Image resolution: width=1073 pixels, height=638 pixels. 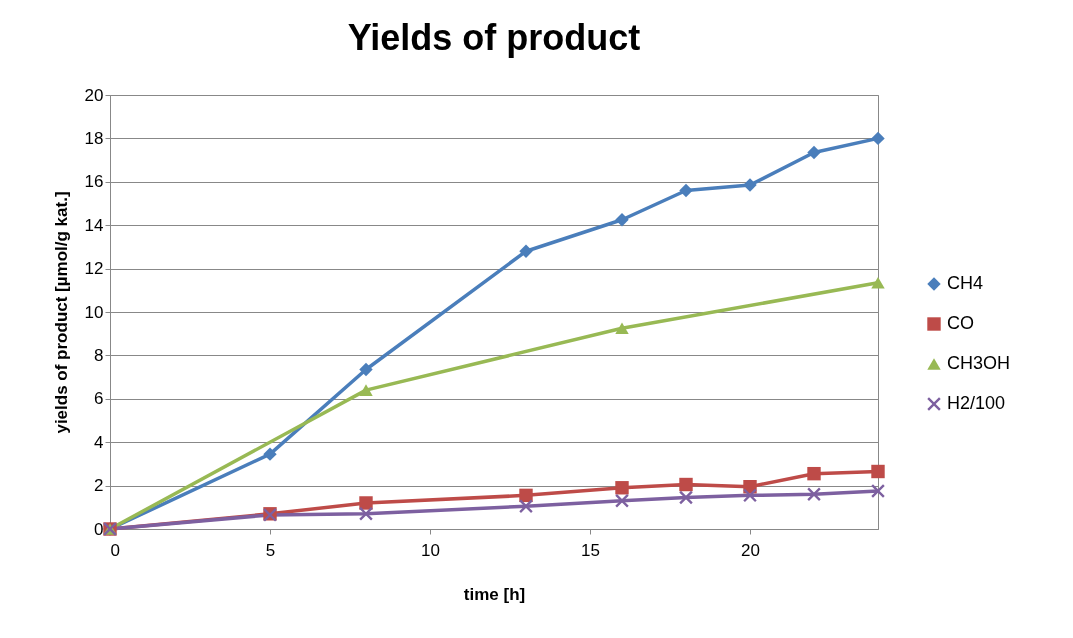 I want to click on legend-label: CH4, so click(x=965, y=283).